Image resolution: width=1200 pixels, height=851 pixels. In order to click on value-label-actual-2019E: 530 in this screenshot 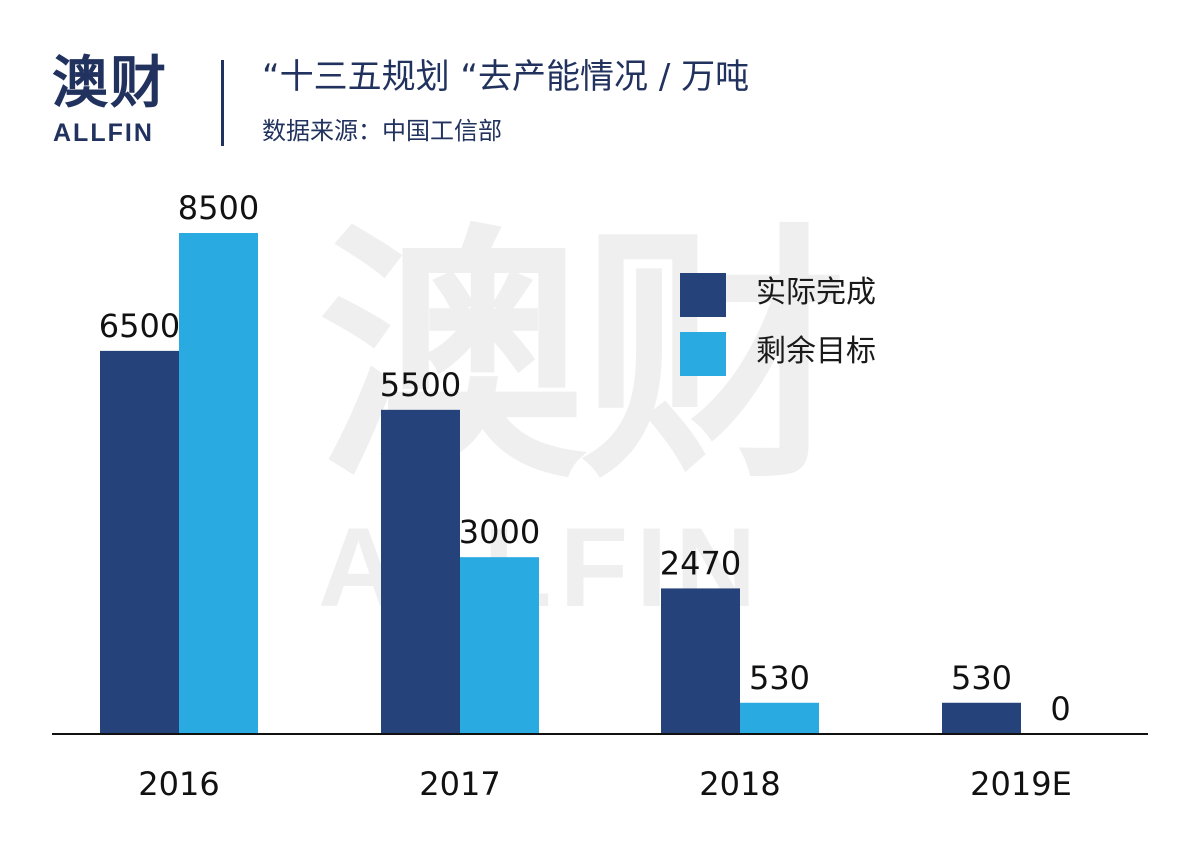, I will do `click(981, 678)`.